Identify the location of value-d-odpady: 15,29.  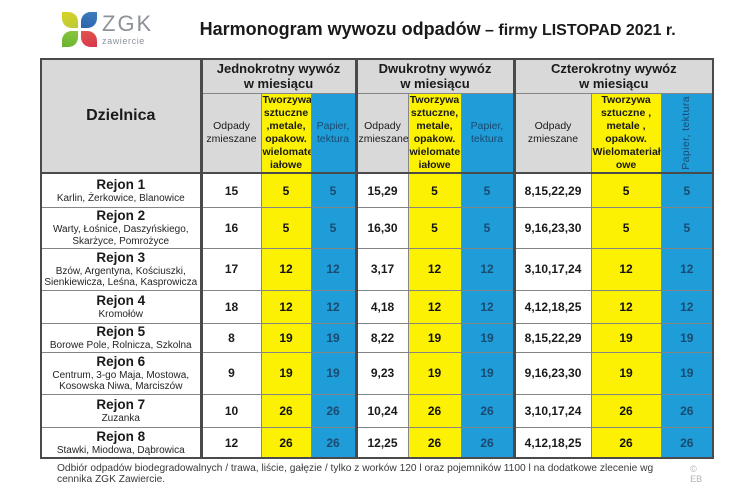
(381, 190).